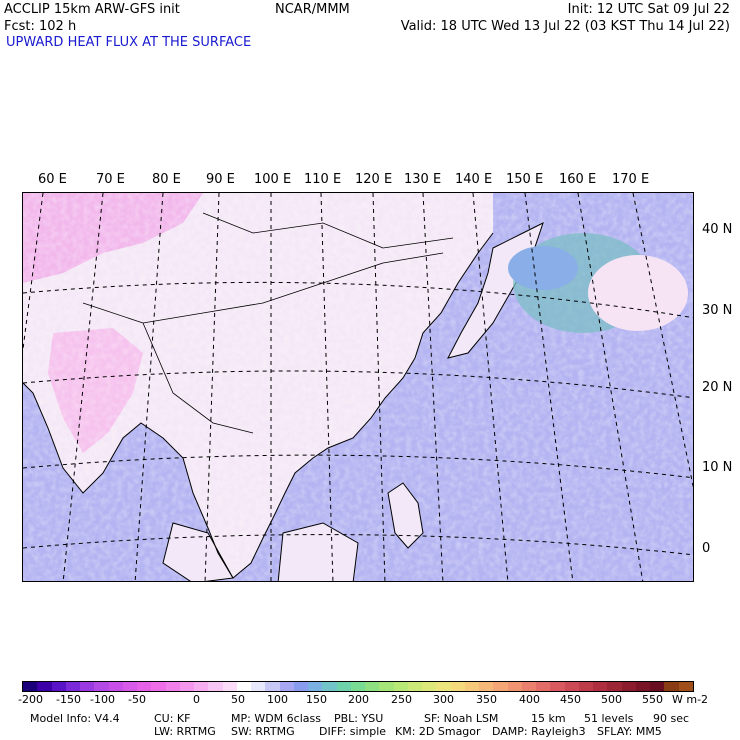 This screenshot has height=740, width=740. What do you see at coordinates (263, 731) in the screenshot?
I see `model-info-sw: SW: RRTMG` at bounding box center [263, 731].